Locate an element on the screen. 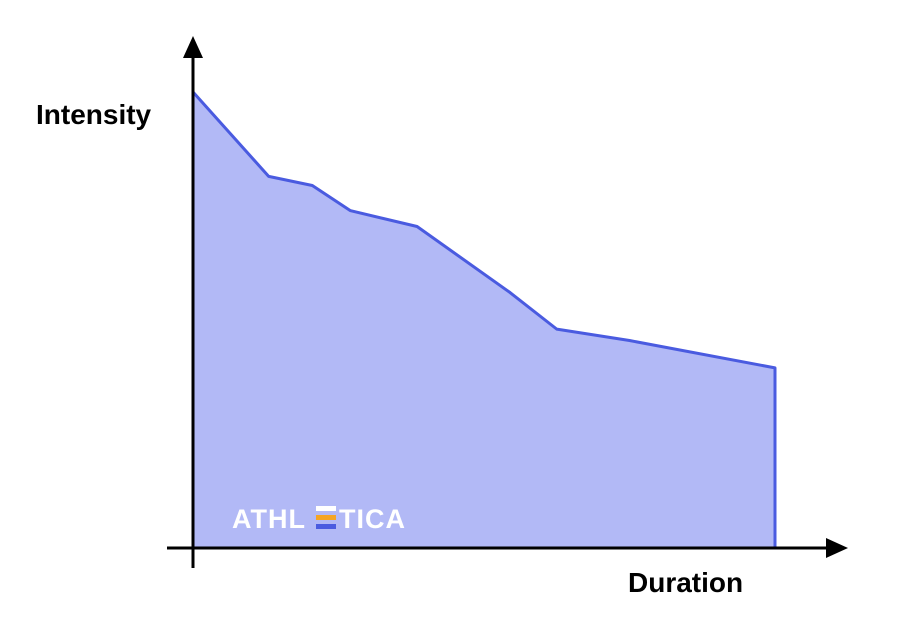  athletica-logo: ATHL TICA is located at coordinates (319, 519).